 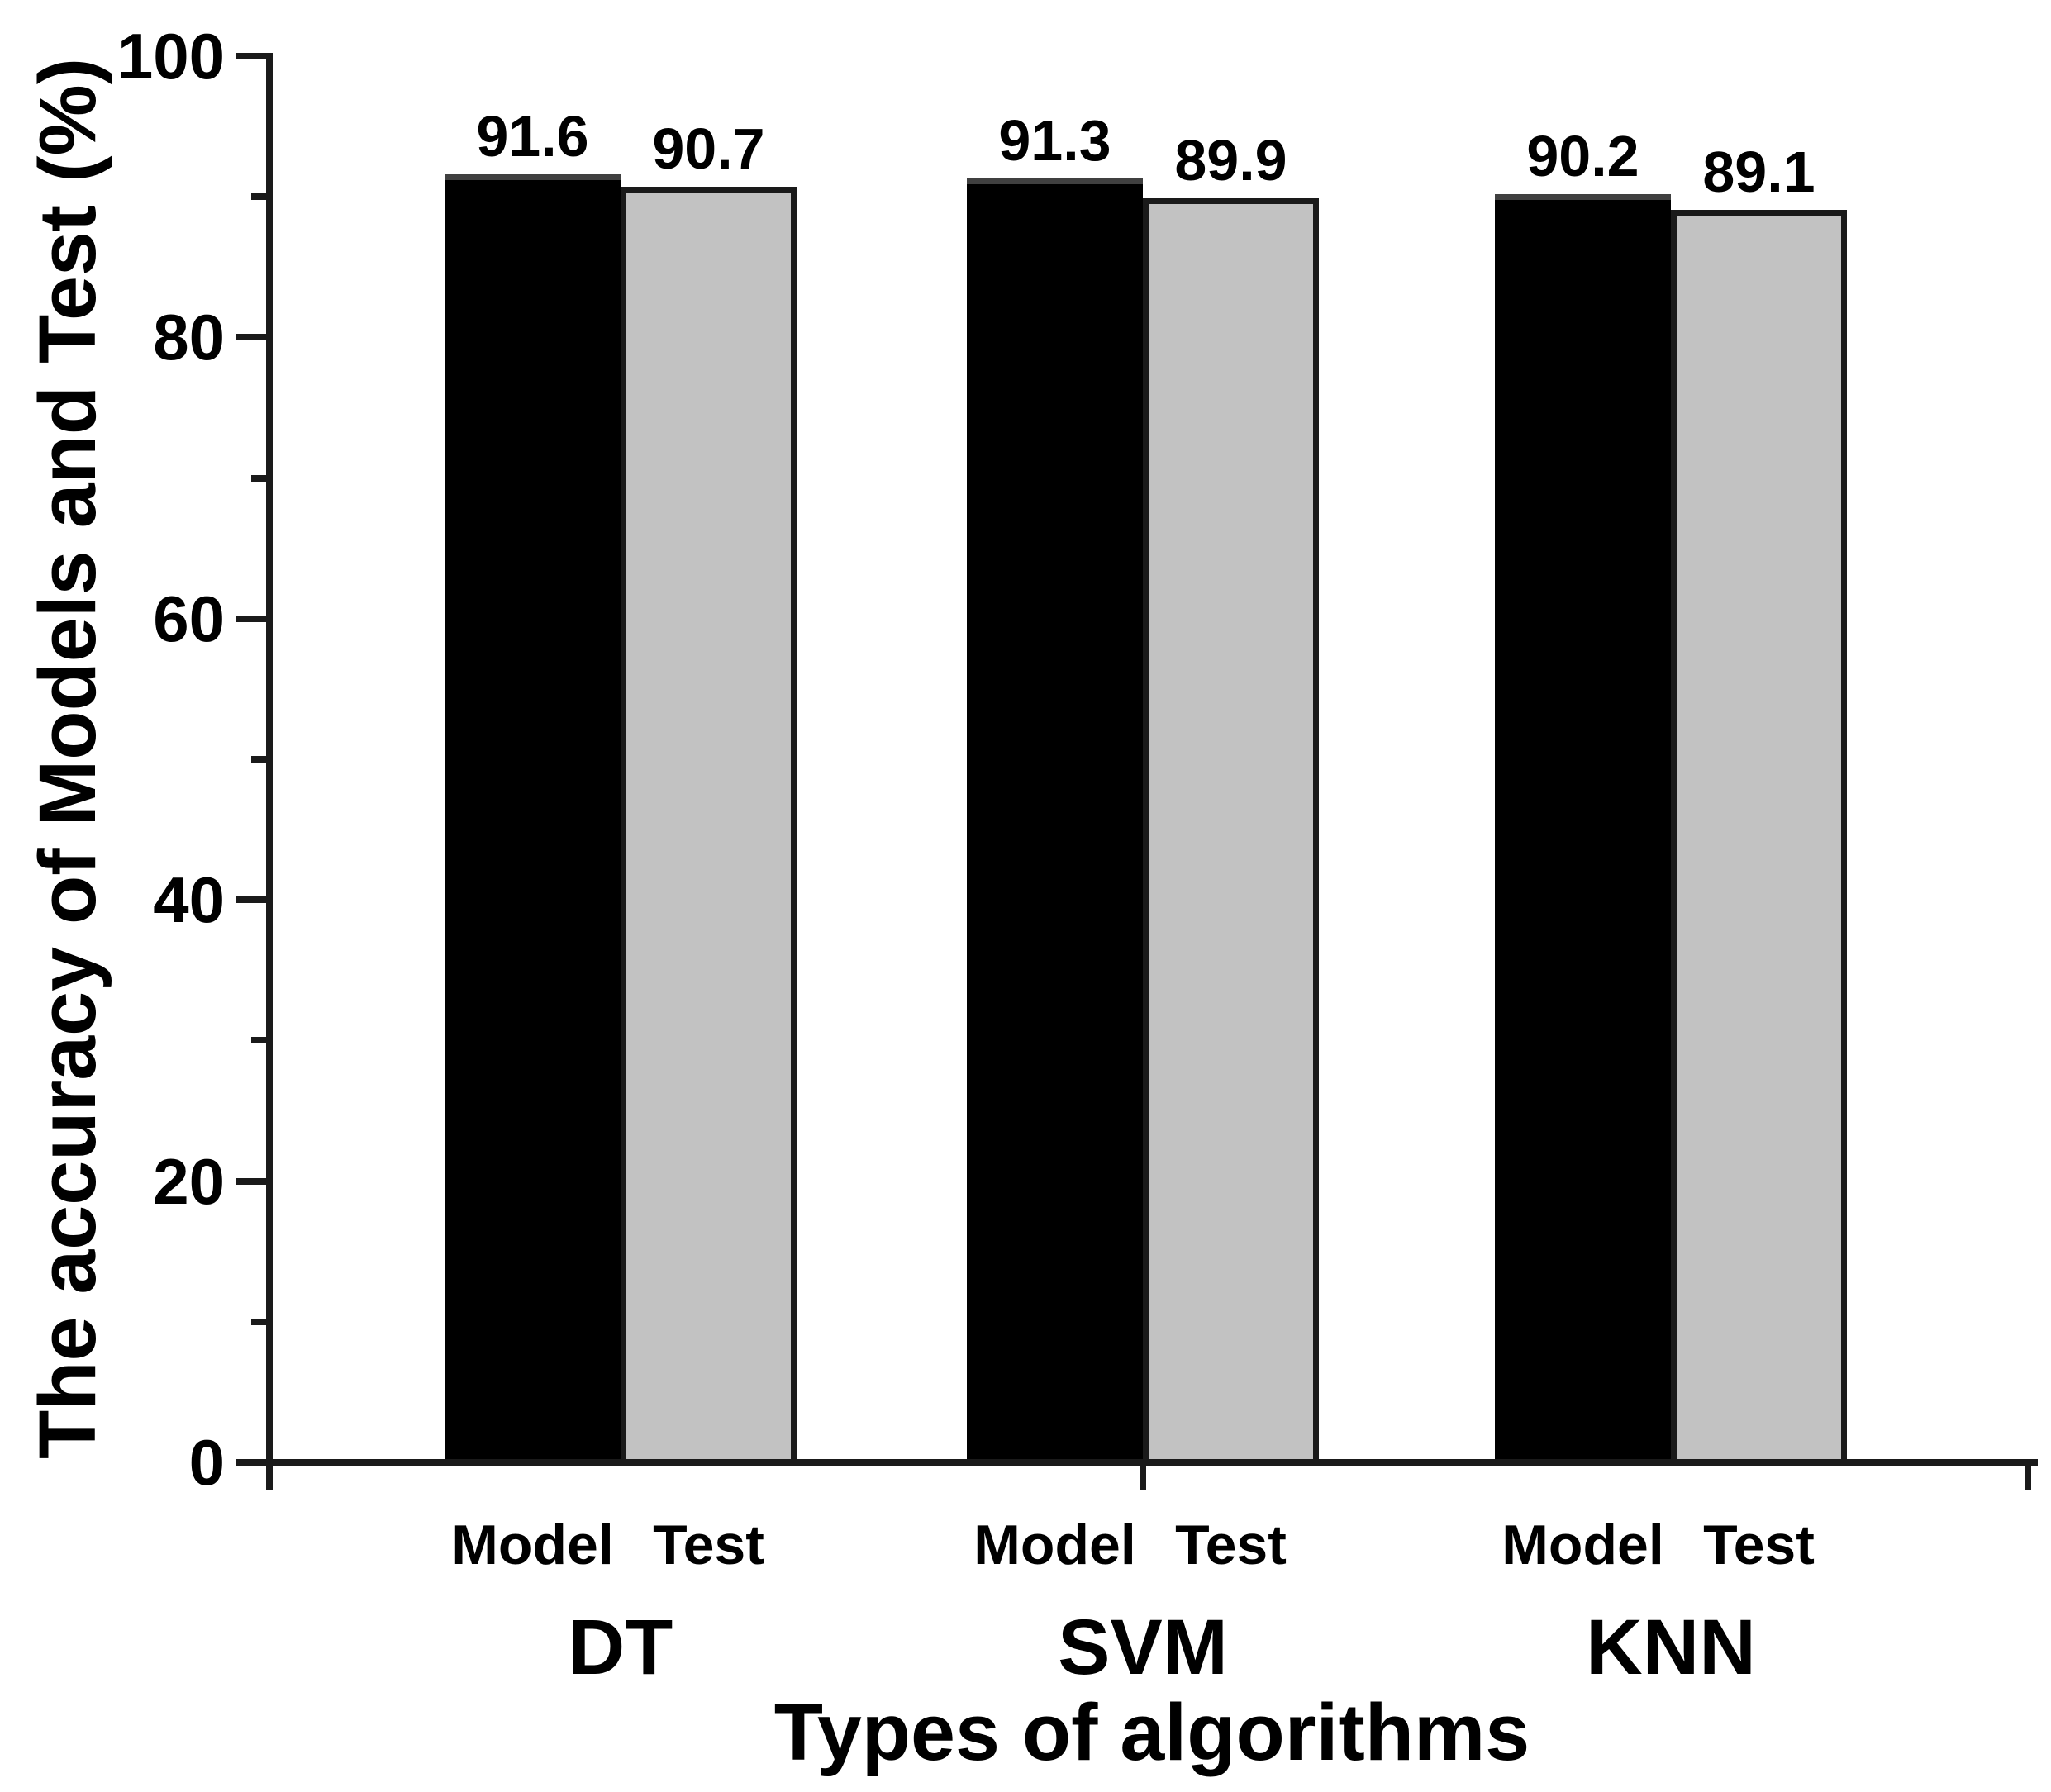 What do you see at coordinates (189, 900) in the screenshot?
I see `y-tick-label: 40` at bounding box center [189, 900].